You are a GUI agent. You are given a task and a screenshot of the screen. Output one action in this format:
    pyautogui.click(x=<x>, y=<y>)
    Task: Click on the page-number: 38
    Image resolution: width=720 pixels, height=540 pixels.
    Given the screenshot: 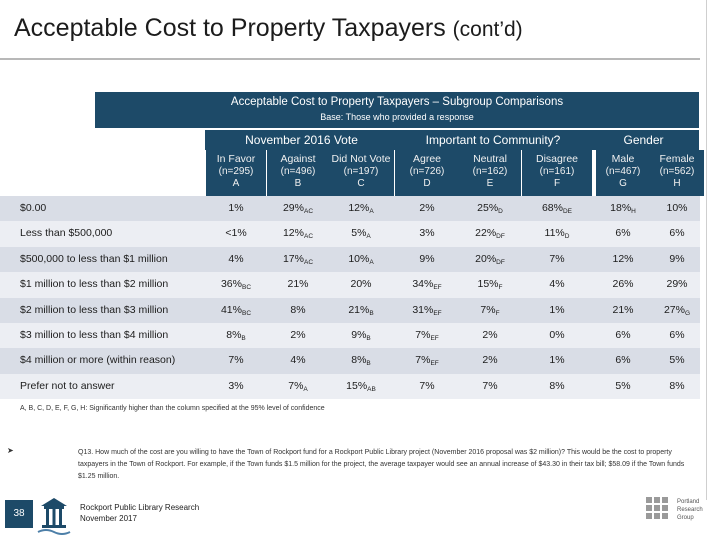 What is the action you would take?
    pyautogui.click(x=19, y=514)
    